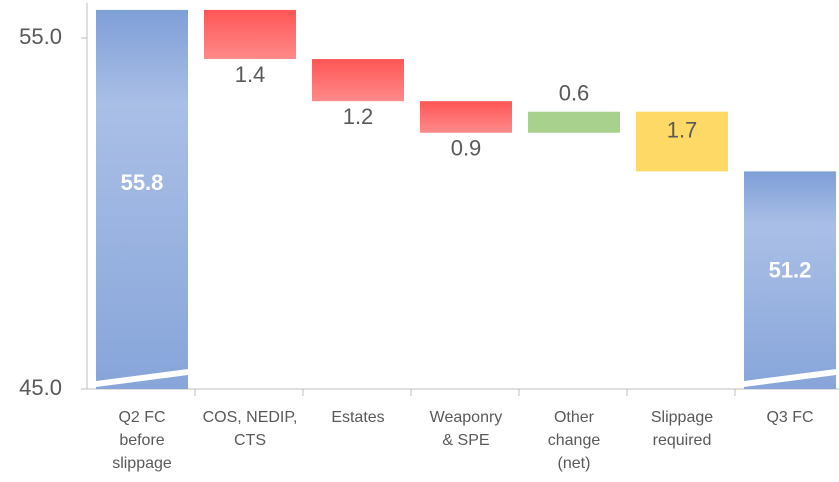 The width and height of the screenshot is (839, 482). Describe the element at coordinates (142, 182) in the screenshot. I see `value-label: 55.8` at that location.